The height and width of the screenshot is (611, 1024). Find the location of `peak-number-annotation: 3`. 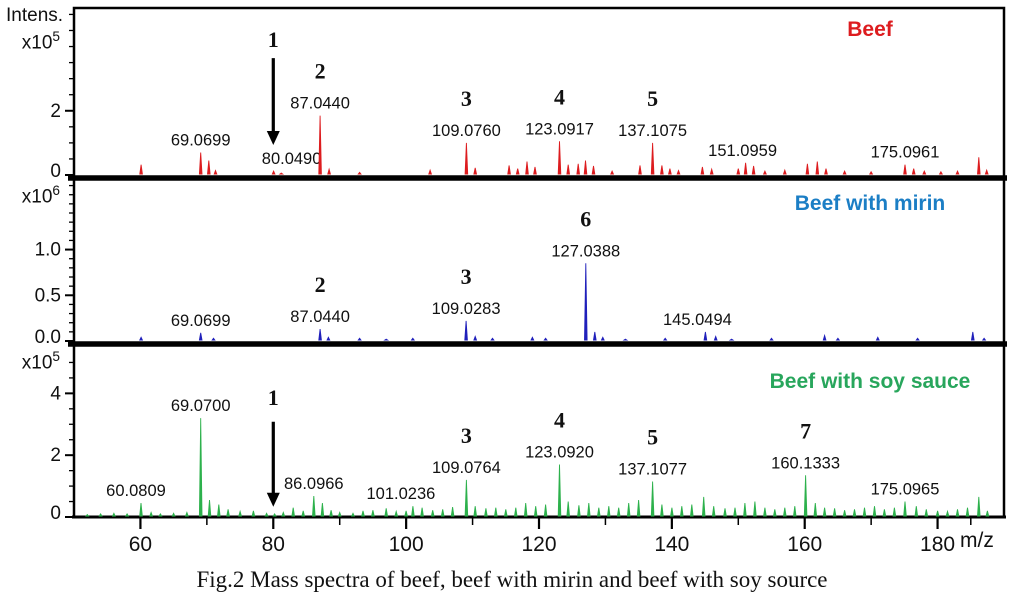

peak-number-annotation: 3 is located at coordinates (466, 276).